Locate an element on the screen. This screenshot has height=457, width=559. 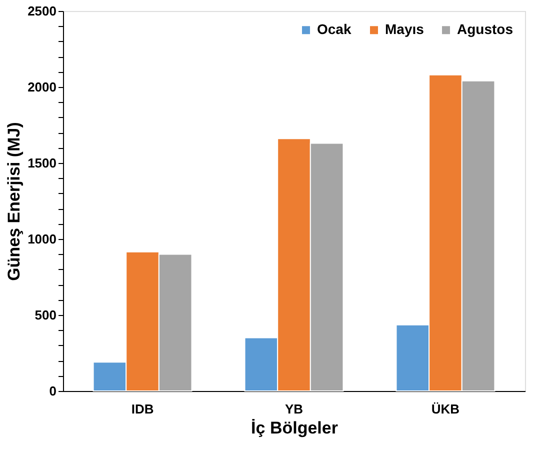
x-tick-label: ÜKB is located at coordinates (445, 409).